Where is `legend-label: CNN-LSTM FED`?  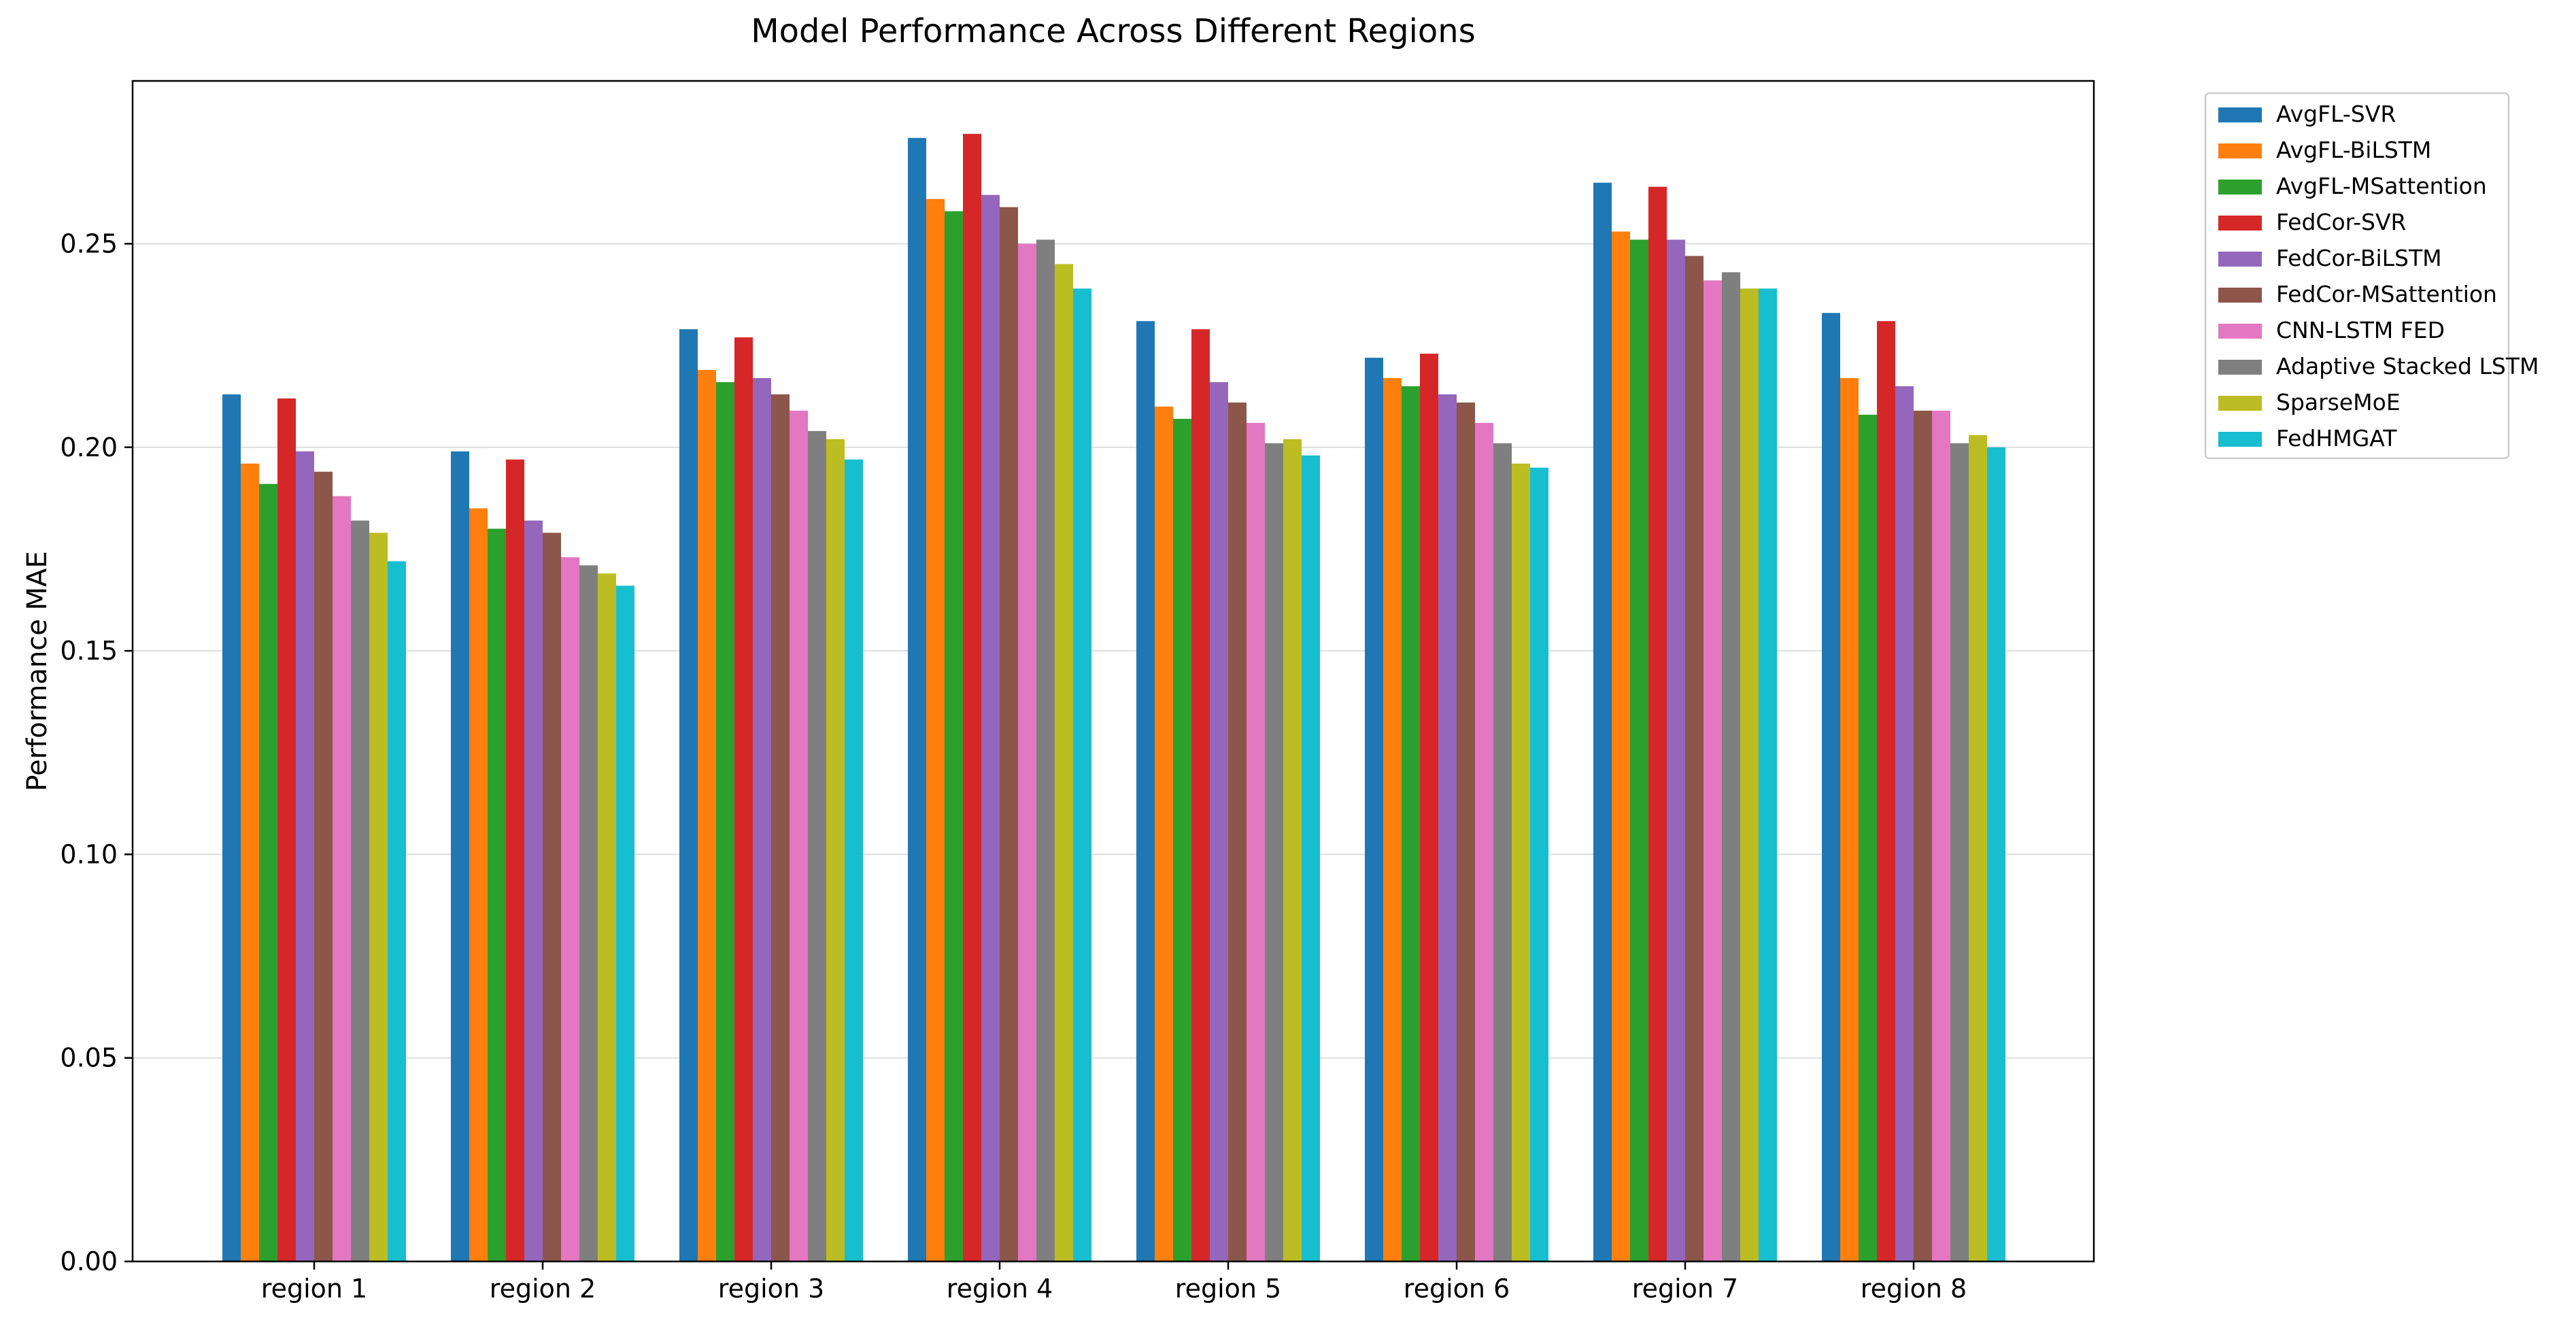
legend-label: CNN-LSTM FED is located at coordinates (2360, 330).